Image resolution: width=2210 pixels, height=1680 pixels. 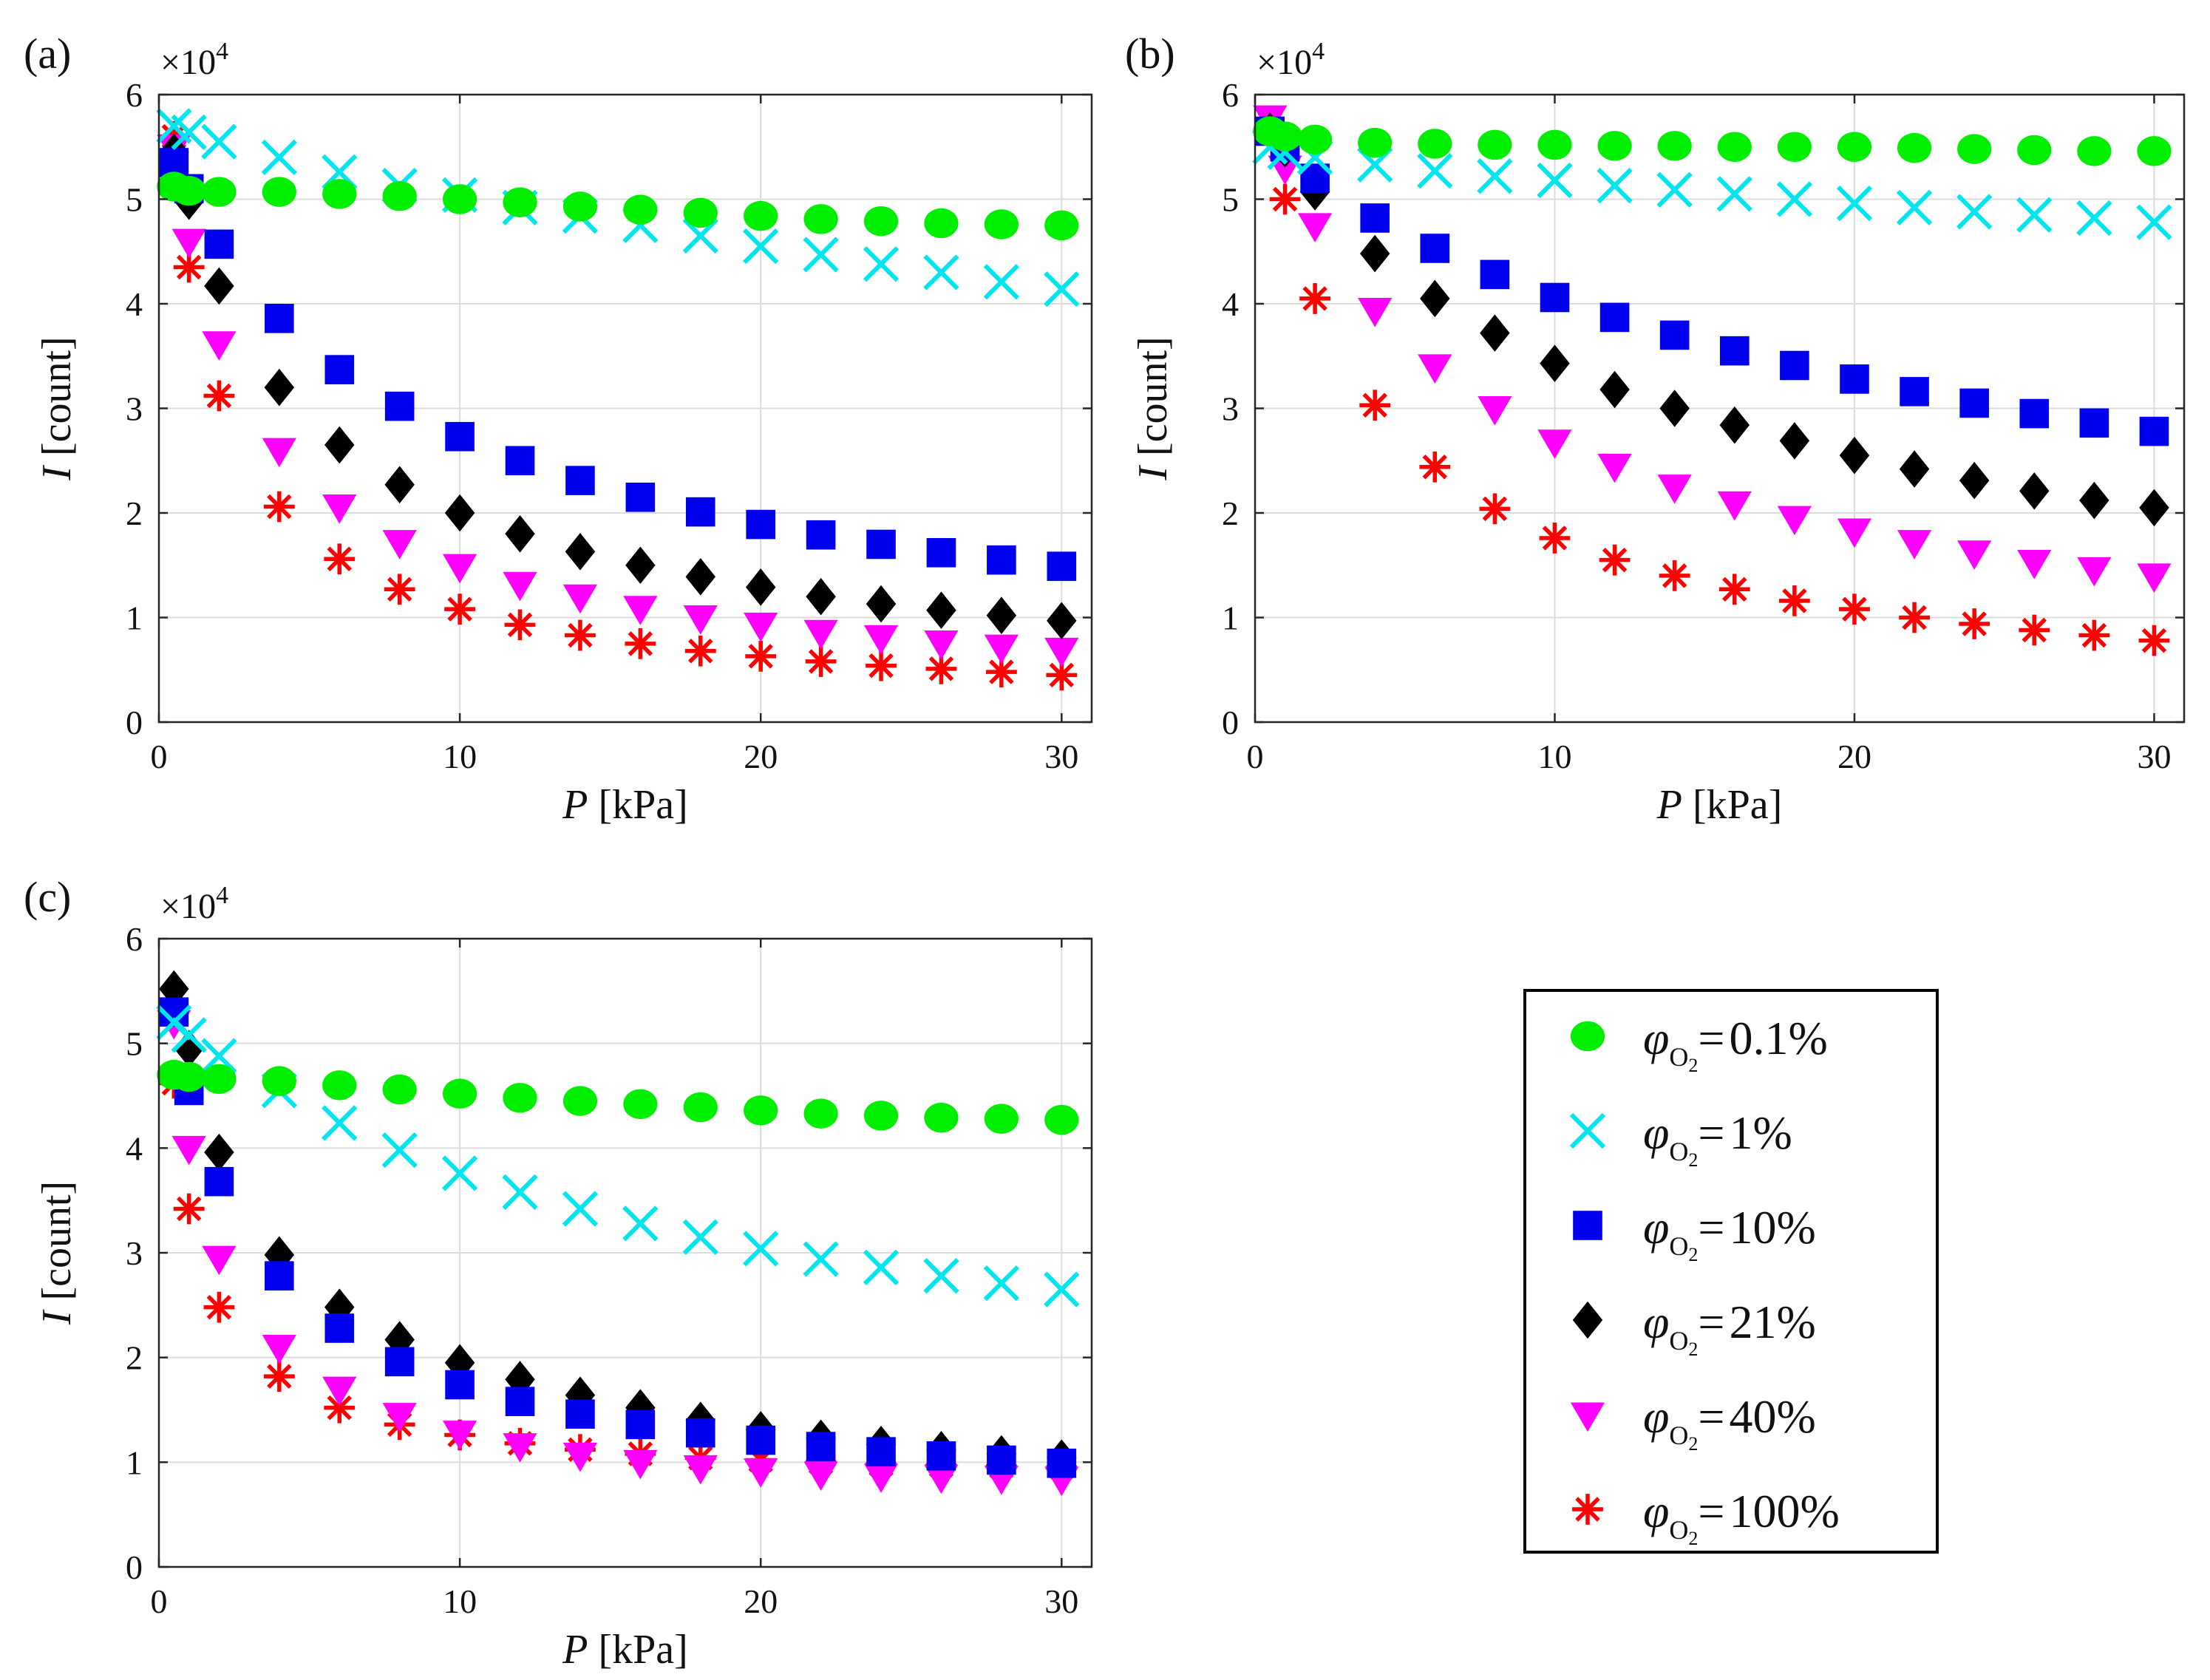 What do you see at coordinates (1230, 304) in the screenshot?
I see `y-tick-label: 4` at bounding box center [1230, 304].